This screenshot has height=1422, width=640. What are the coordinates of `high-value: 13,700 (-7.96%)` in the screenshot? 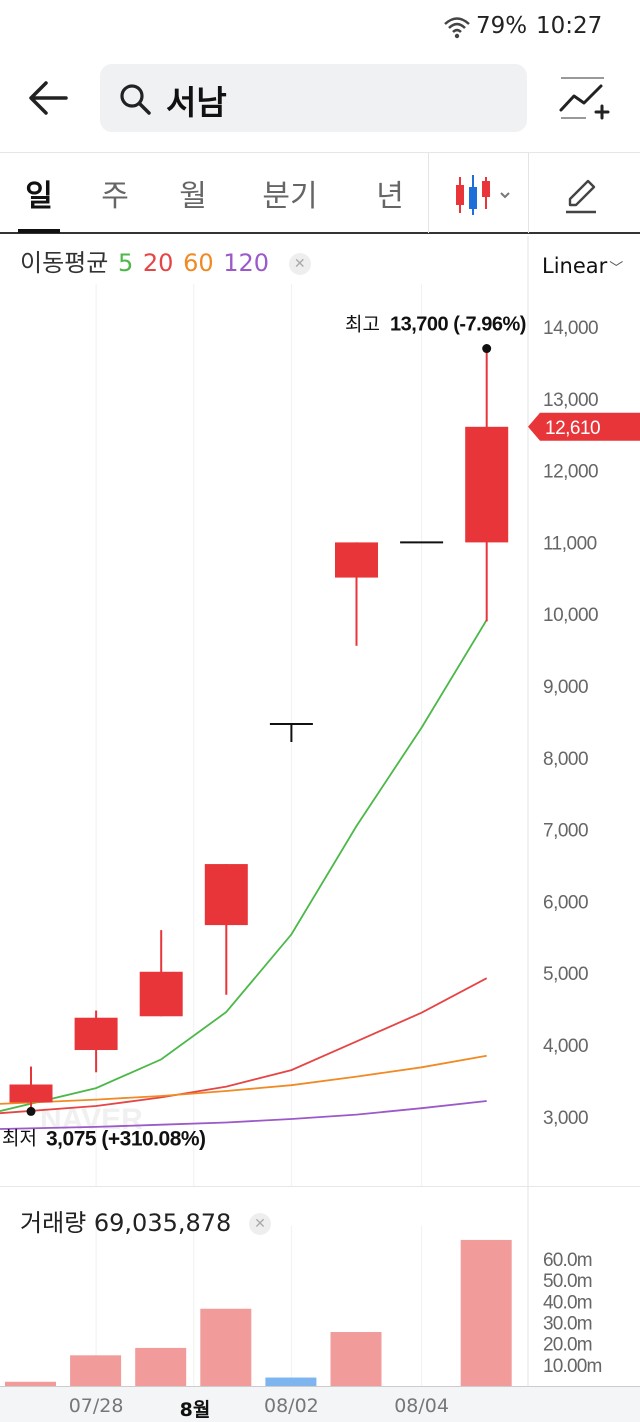 It's located at (458, 325).